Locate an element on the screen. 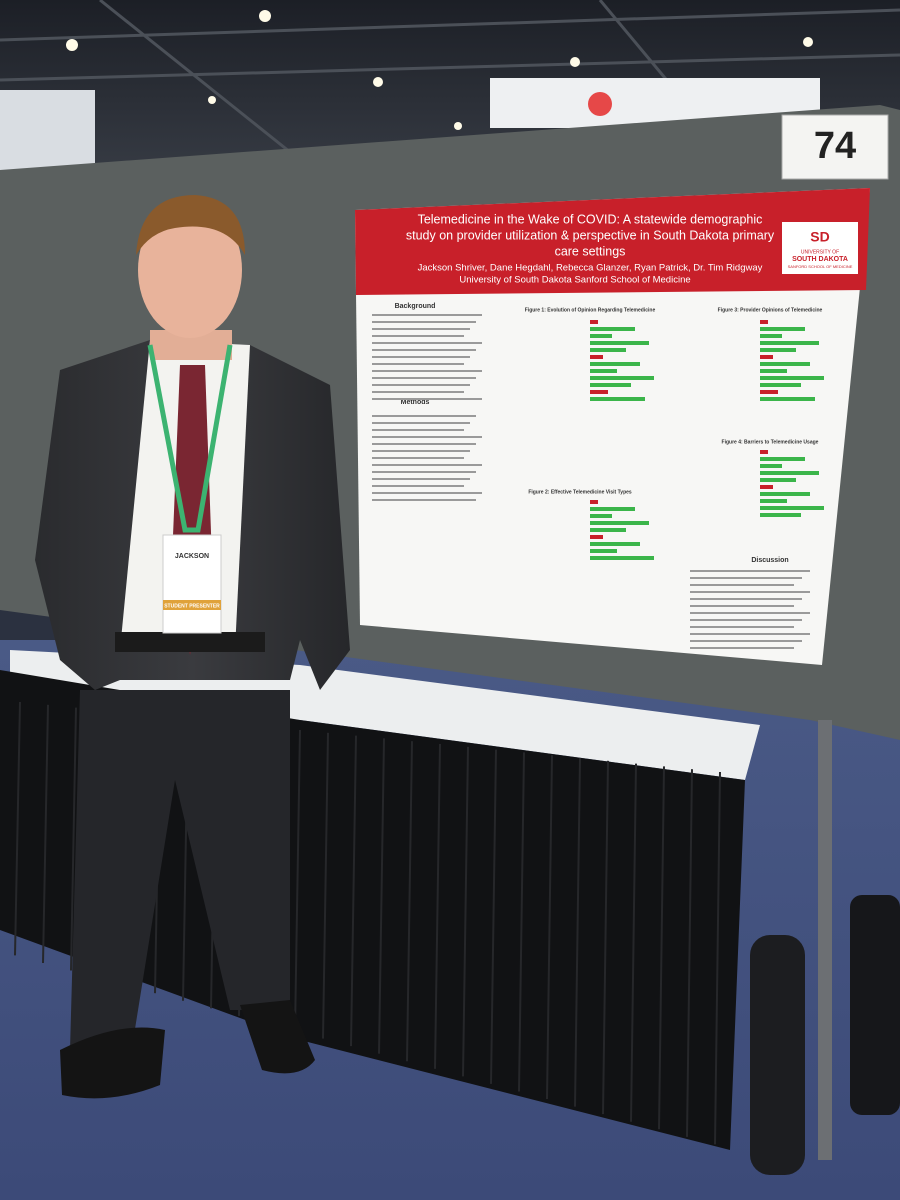  face is located at coordinates (190, 270).